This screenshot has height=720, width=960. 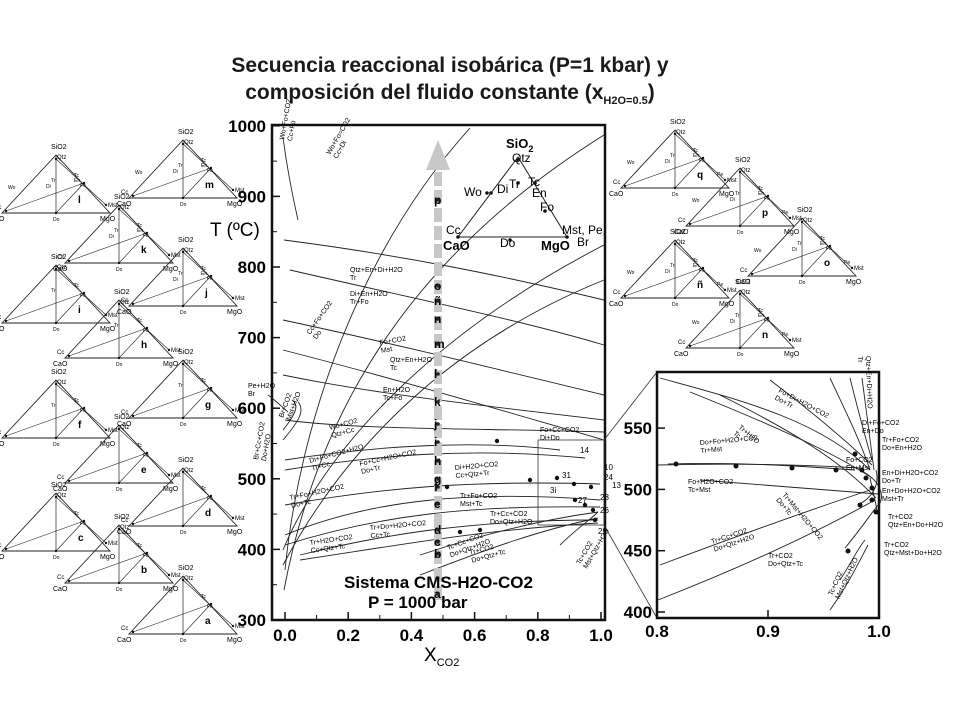 What do you see at coordinates (859, 464) in the screenshot?
I see `zoom-reaction-label: Fo+CO2 En+Mst` at bounding box center [859, 464].